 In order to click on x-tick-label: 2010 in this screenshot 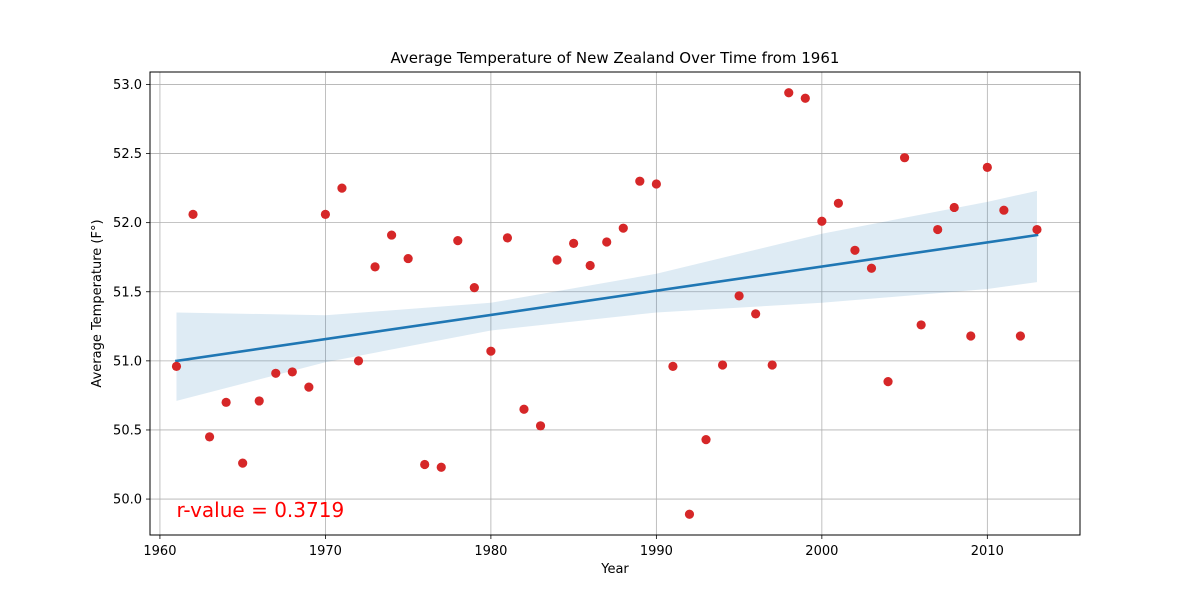, I will do `click(987, 551)`.